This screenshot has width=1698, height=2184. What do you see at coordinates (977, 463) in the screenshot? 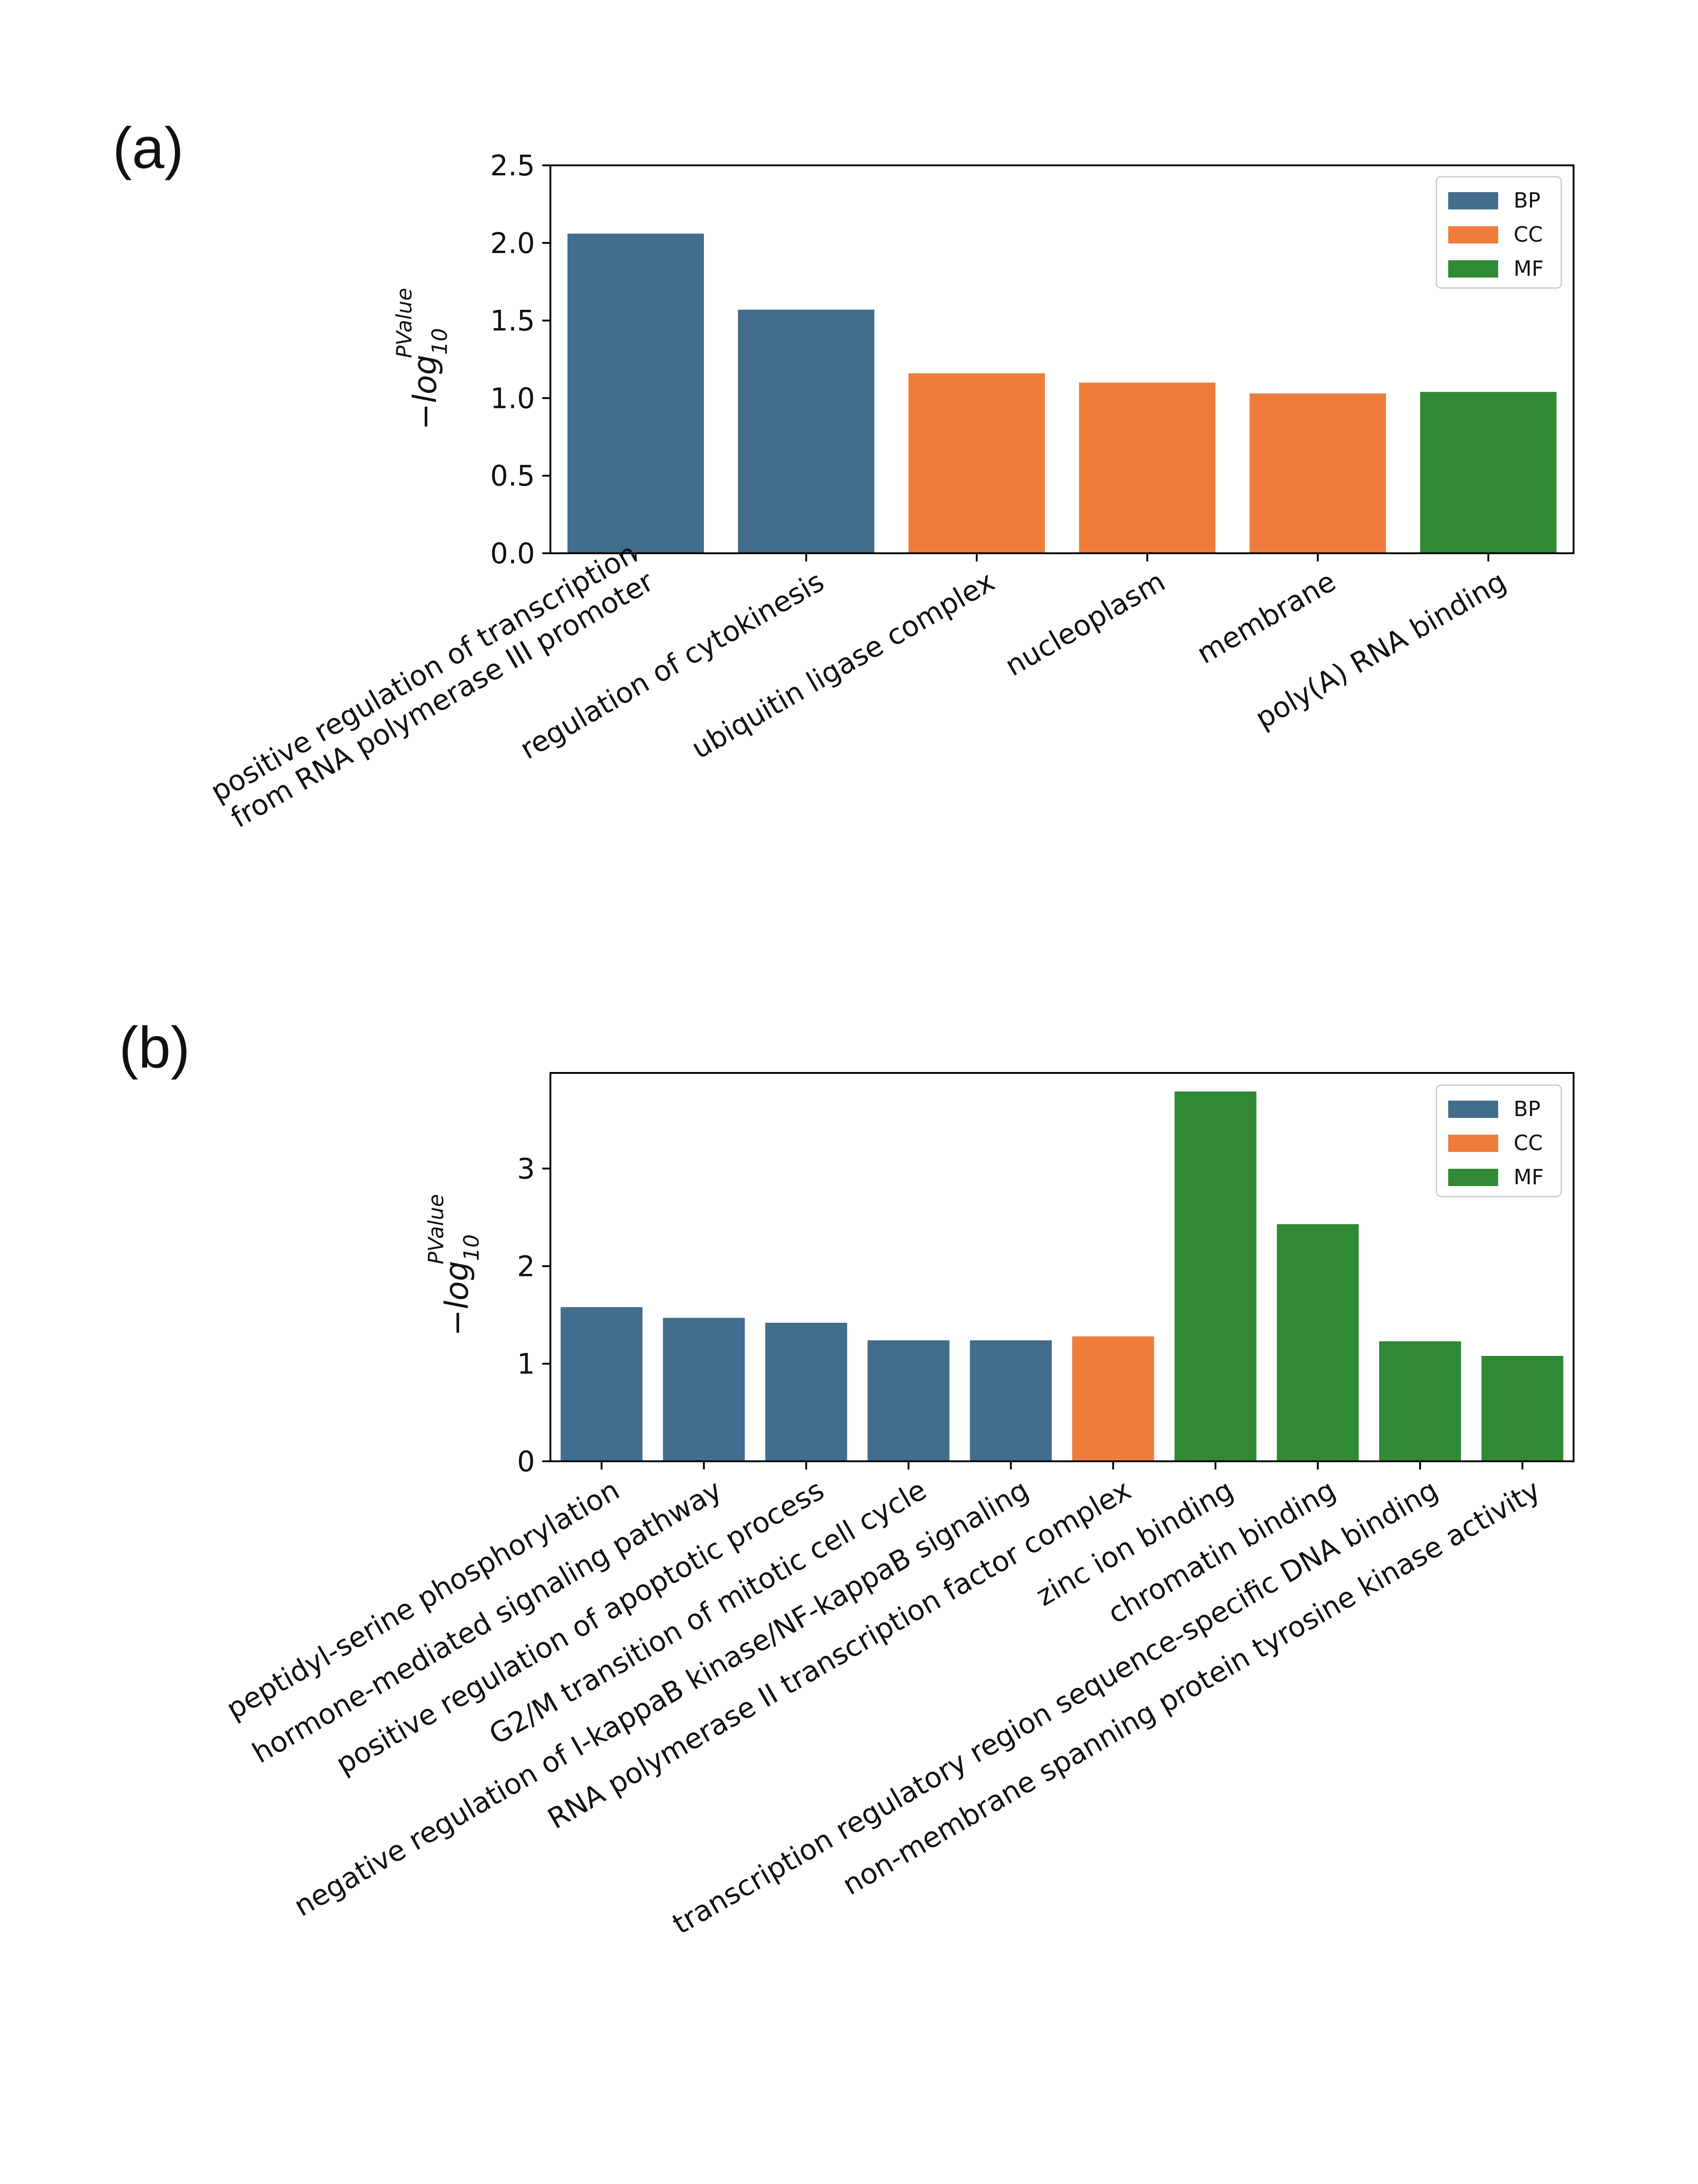
I see `bar-ubiquitin-ligase-complex` at bounding box center [977, 463].